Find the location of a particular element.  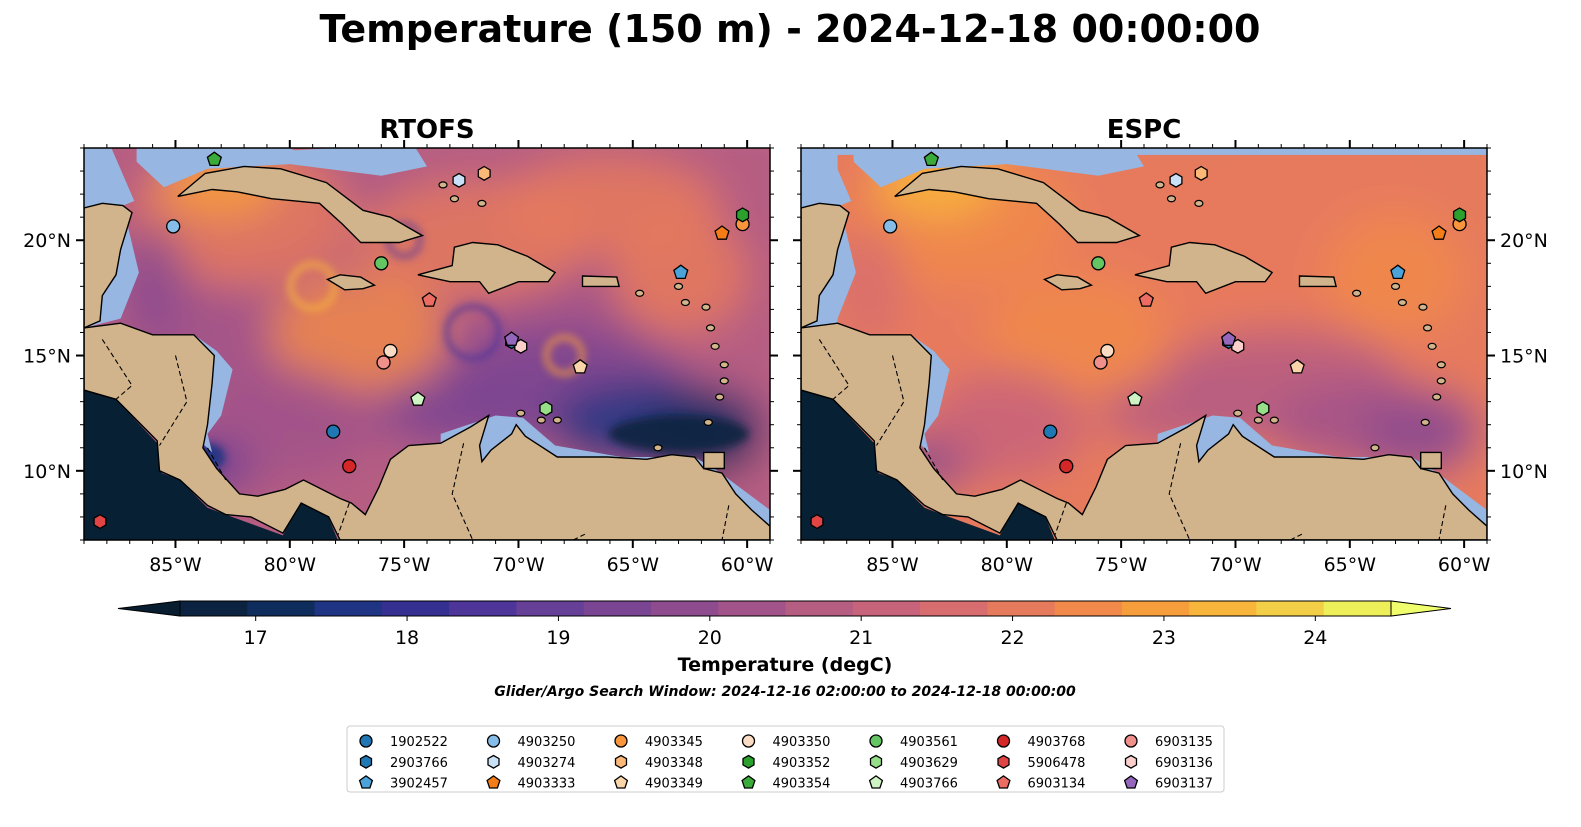

legend-label: 6903136 is located at coordinates (1184, 763).